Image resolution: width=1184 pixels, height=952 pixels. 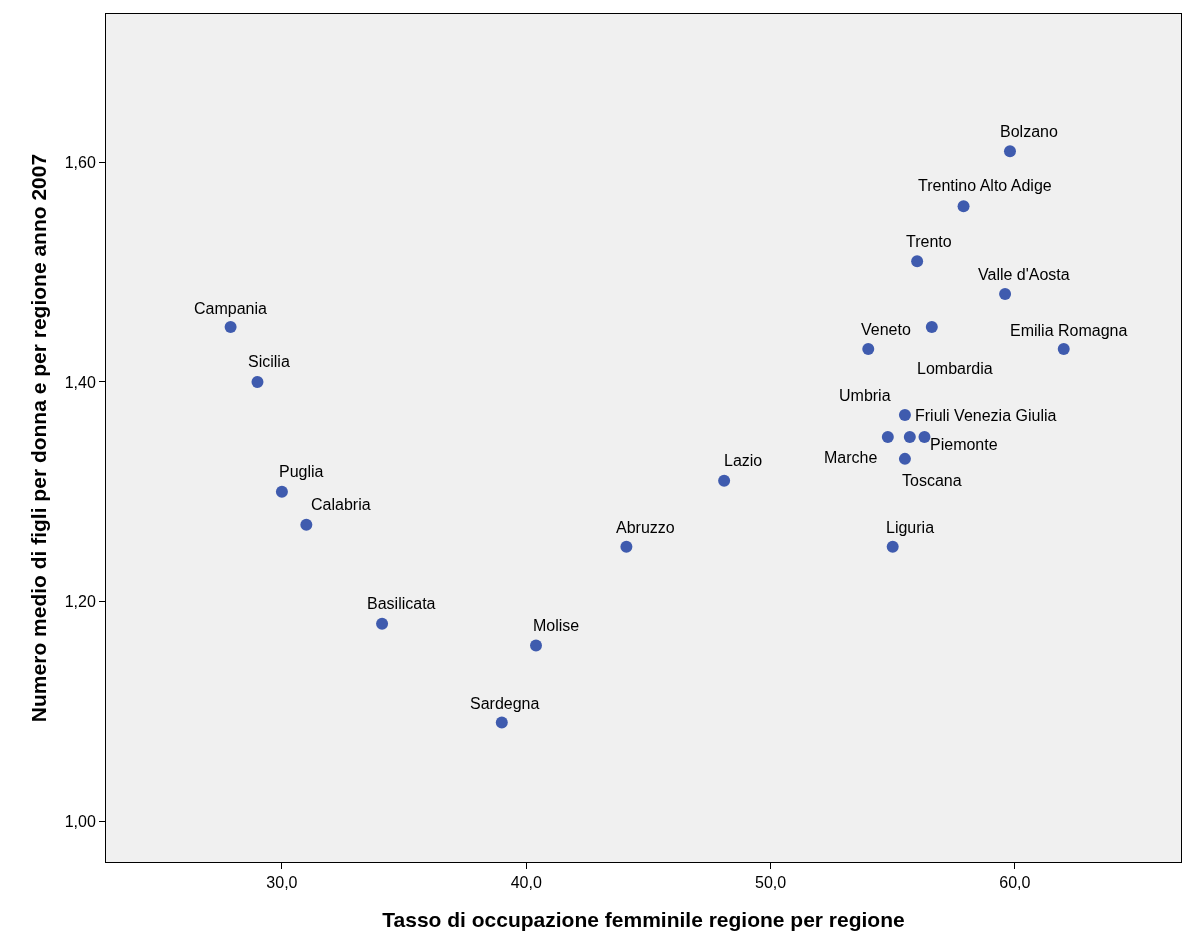 I want to click on annotation: Molise, so click(x=556, y=625).